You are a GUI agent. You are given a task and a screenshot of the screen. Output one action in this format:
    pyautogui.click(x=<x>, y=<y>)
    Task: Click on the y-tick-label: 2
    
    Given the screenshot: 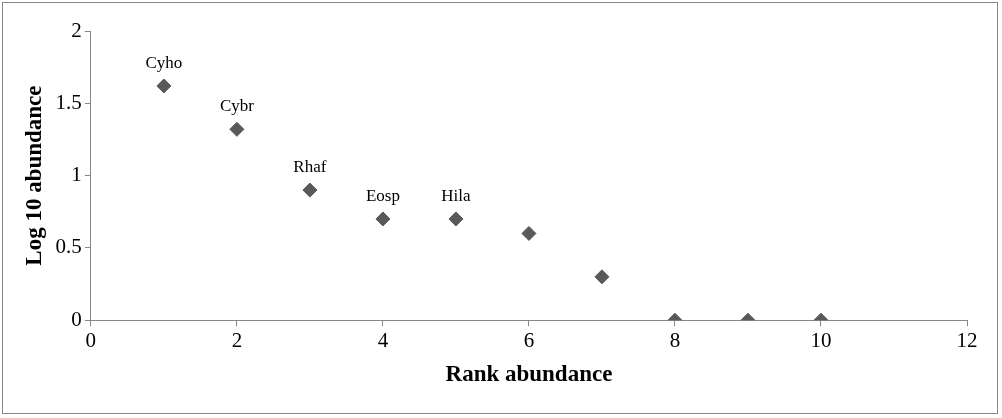 What is the action you would take?
    pyautogui.click(x=76, y=29)
    